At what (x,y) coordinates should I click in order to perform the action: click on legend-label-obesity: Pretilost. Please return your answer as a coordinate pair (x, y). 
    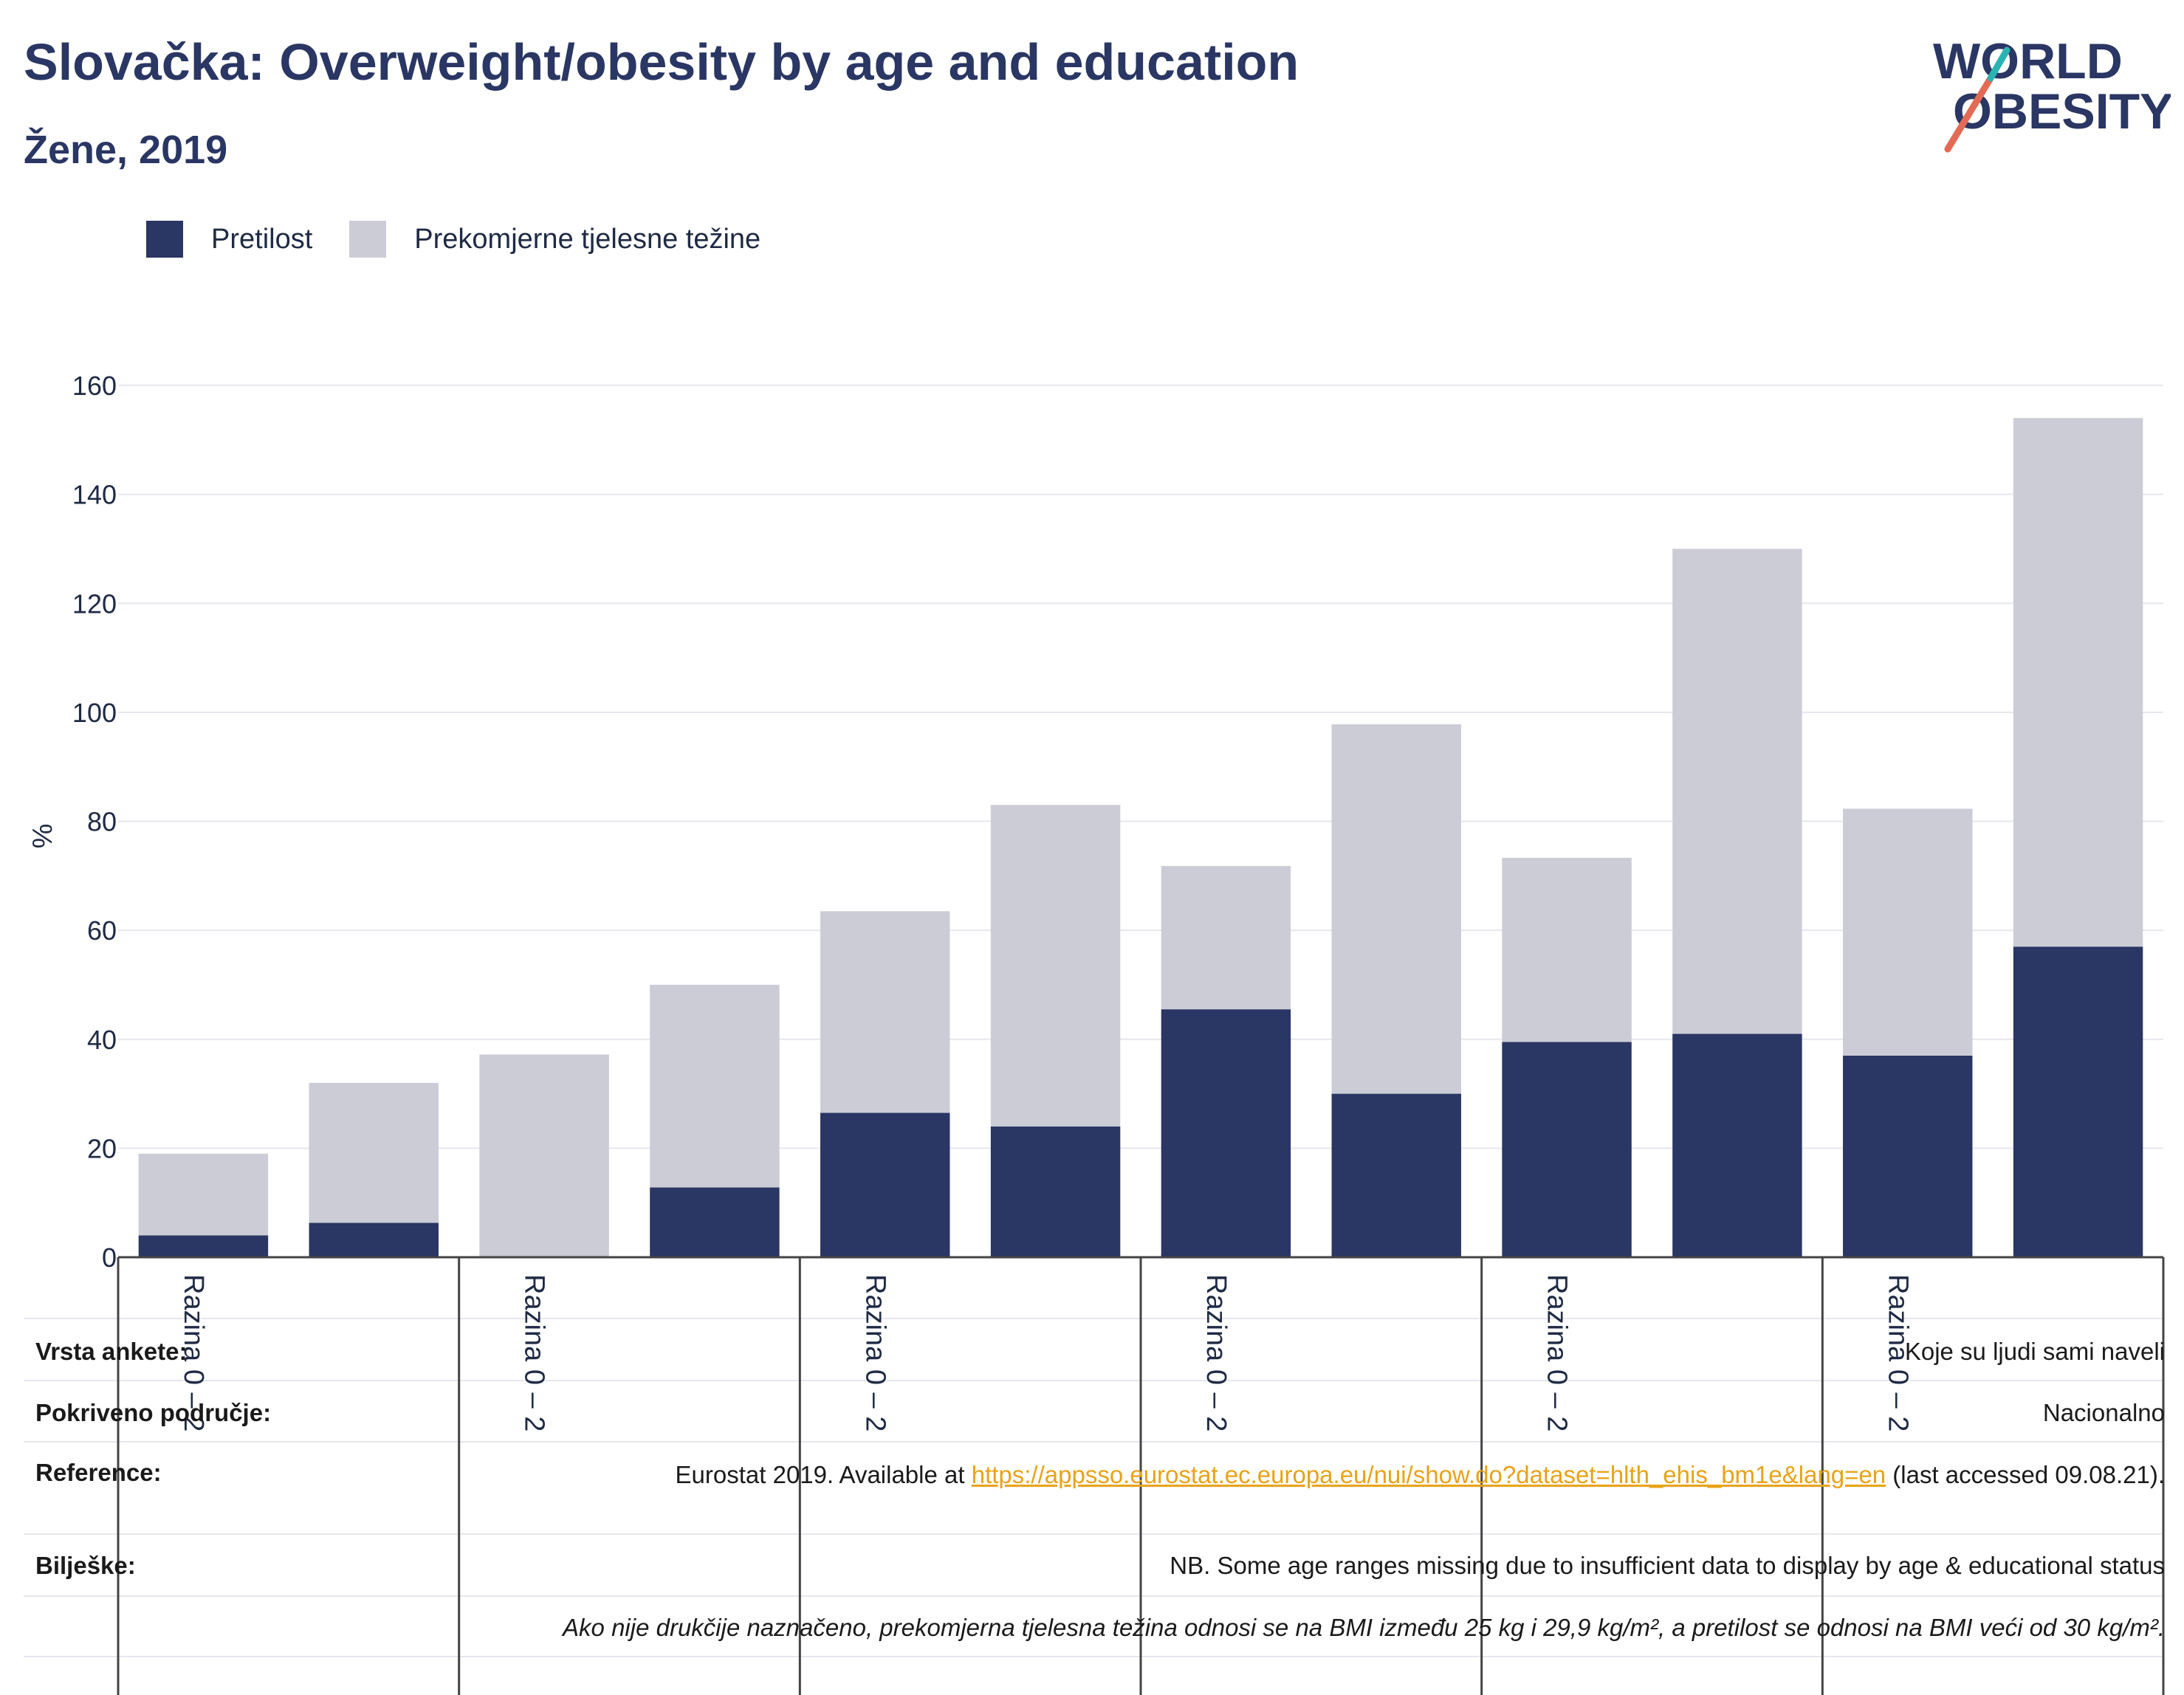
    Looking at the image, I should click on (262, 239).